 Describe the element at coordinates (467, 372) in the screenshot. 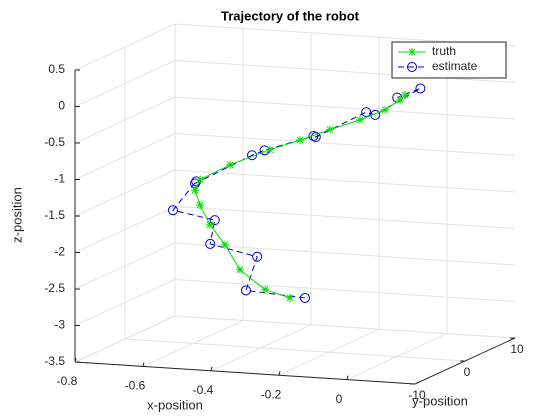

I see `y-tick-label: 0` at that location.